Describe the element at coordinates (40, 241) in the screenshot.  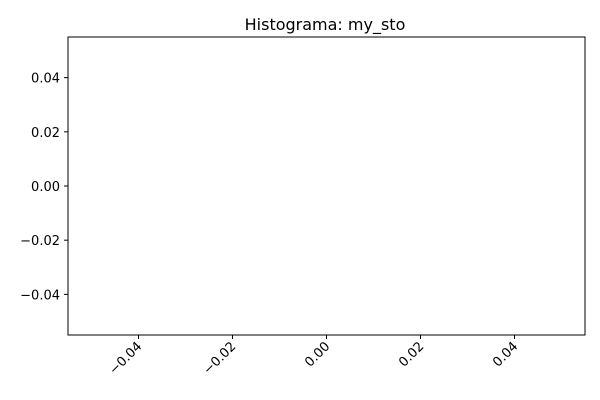
I see `y-tick-label: −0.02` at that location.